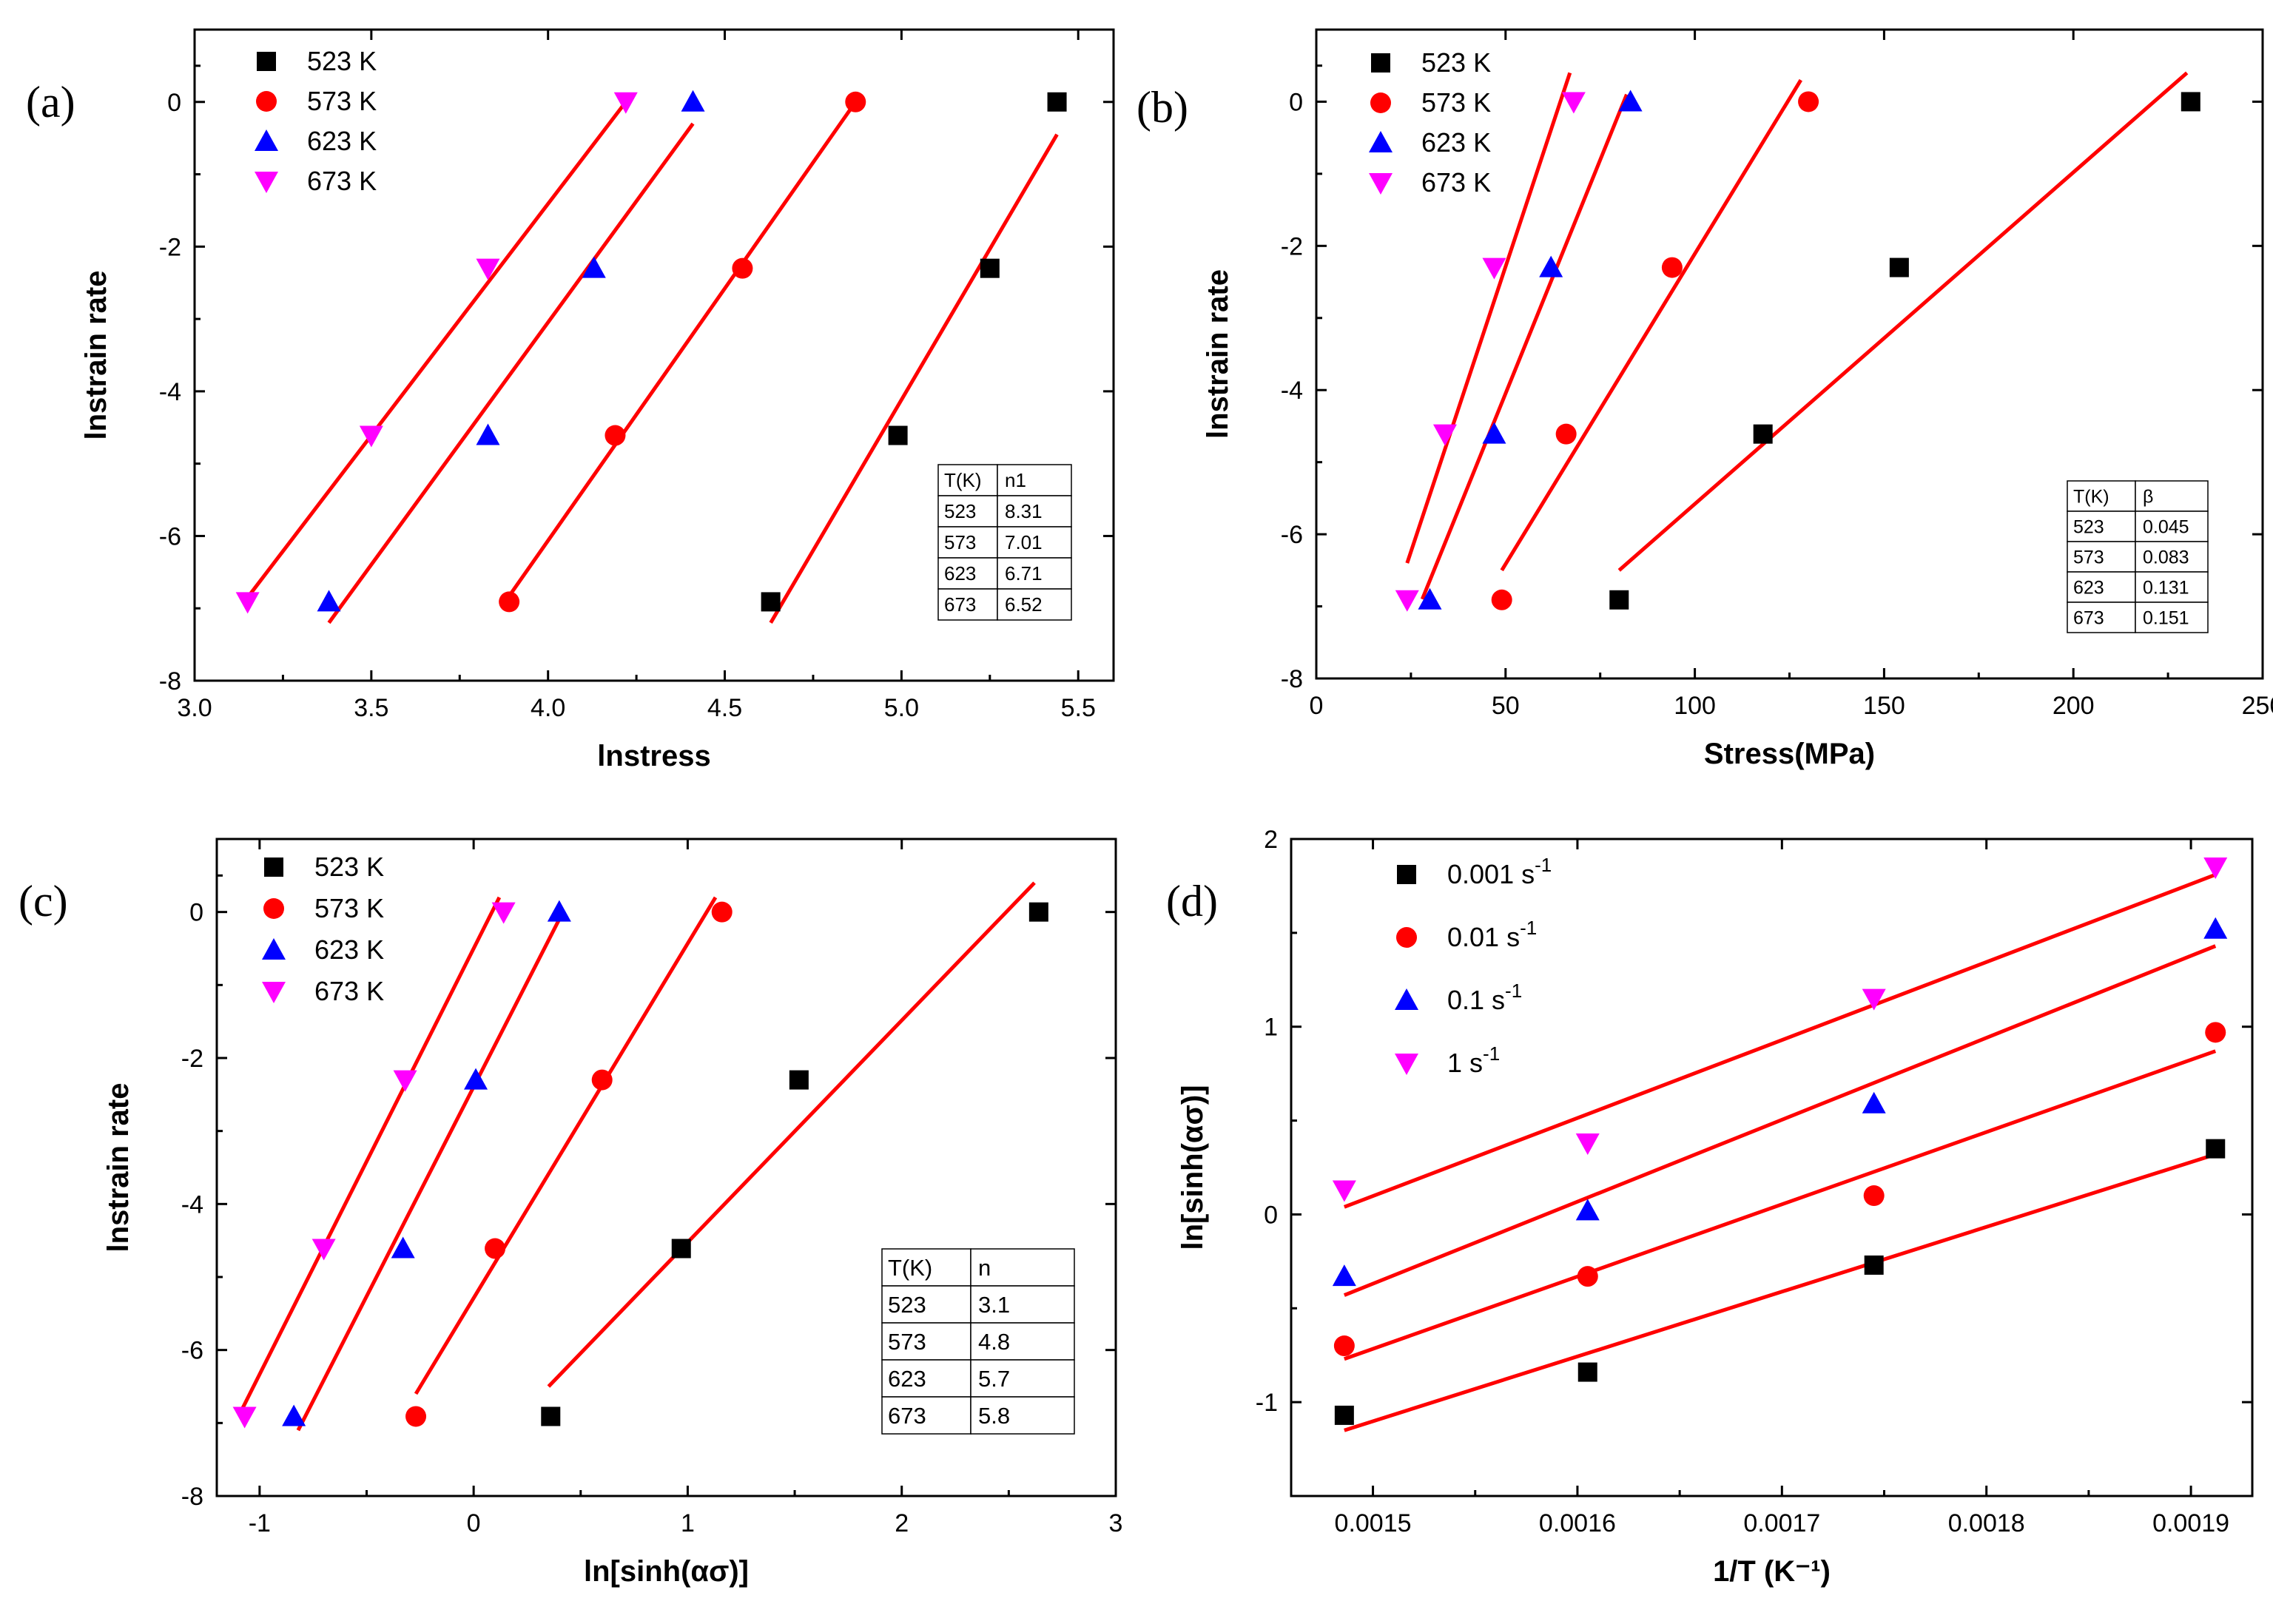 This screenshot has height=1624, width=2273. I want to click on x-tick-label: 3.0, so click(194, 708).